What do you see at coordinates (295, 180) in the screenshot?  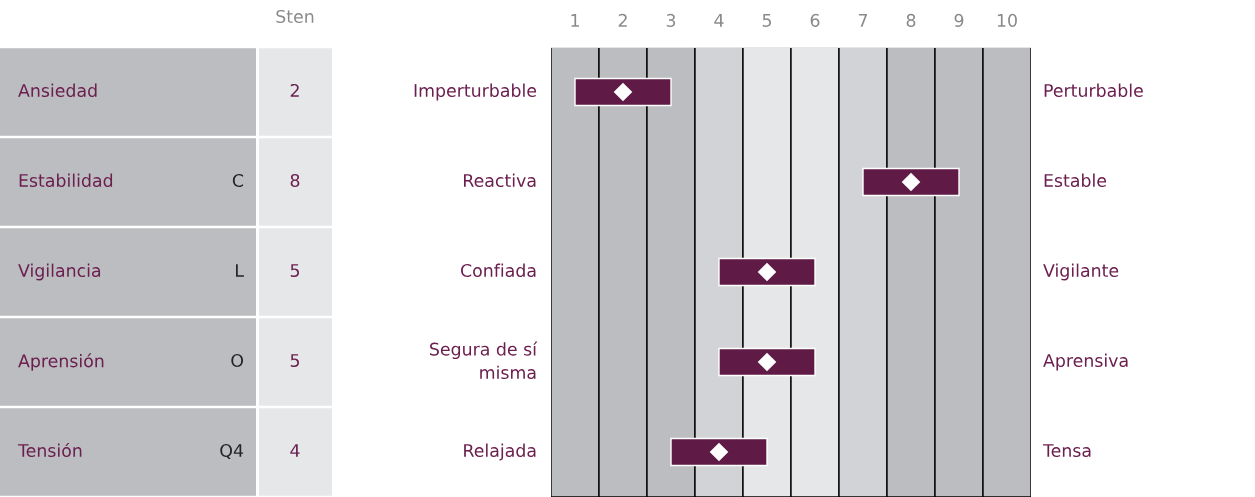 I see `text: 8` at bounding box center [295, 180].